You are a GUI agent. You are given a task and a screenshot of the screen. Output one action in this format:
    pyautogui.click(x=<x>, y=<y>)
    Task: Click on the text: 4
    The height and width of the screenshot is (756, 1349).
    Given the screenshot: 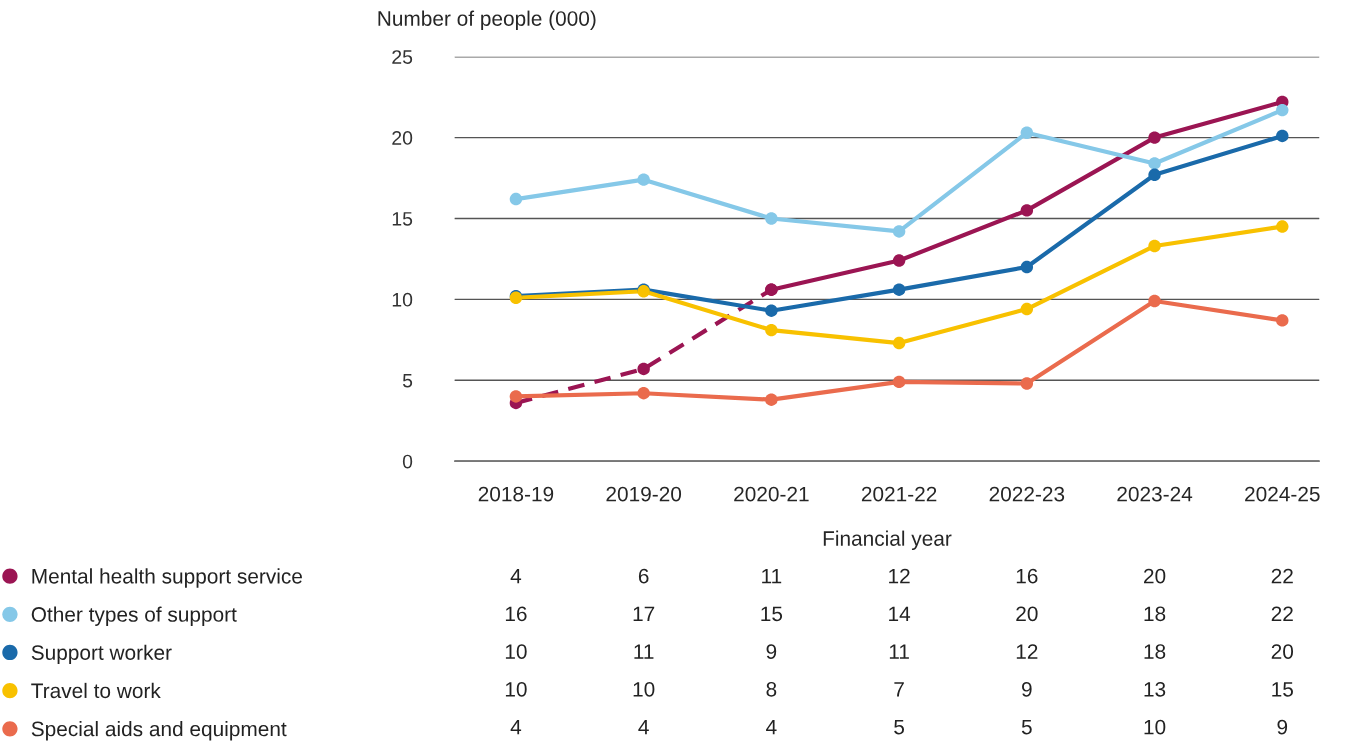 What is the action you would take?
    pyautogui.click(x=516, y=576)
    